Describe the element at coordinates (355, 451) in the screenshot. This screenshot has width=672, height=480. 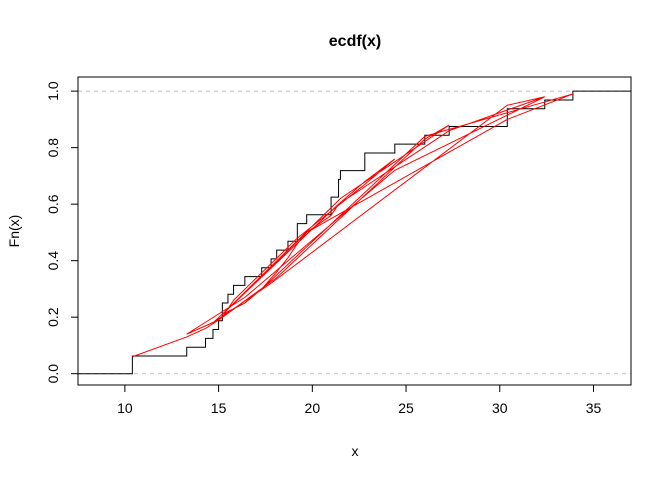
I see `x-axis-label: x` at that location.